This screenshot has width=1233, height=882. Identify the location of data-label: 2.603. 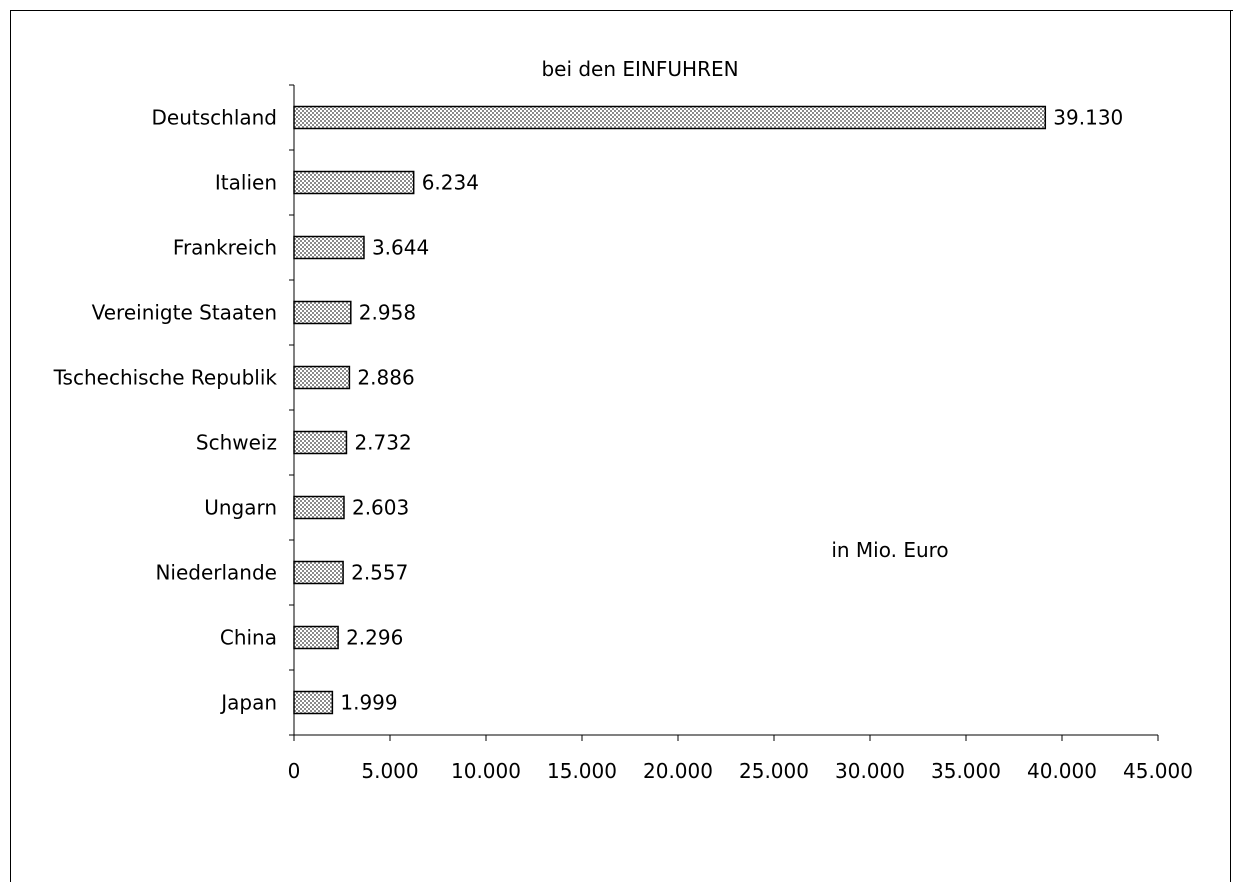
(380, 508).